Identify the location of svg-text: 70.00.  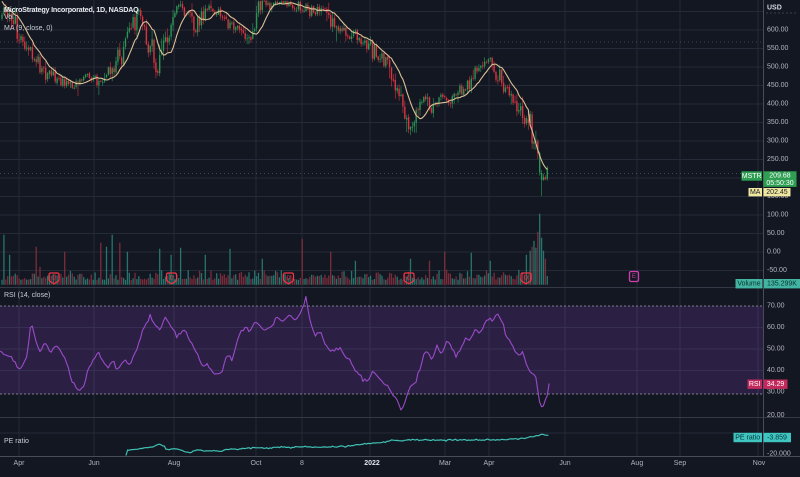
(776, 306).